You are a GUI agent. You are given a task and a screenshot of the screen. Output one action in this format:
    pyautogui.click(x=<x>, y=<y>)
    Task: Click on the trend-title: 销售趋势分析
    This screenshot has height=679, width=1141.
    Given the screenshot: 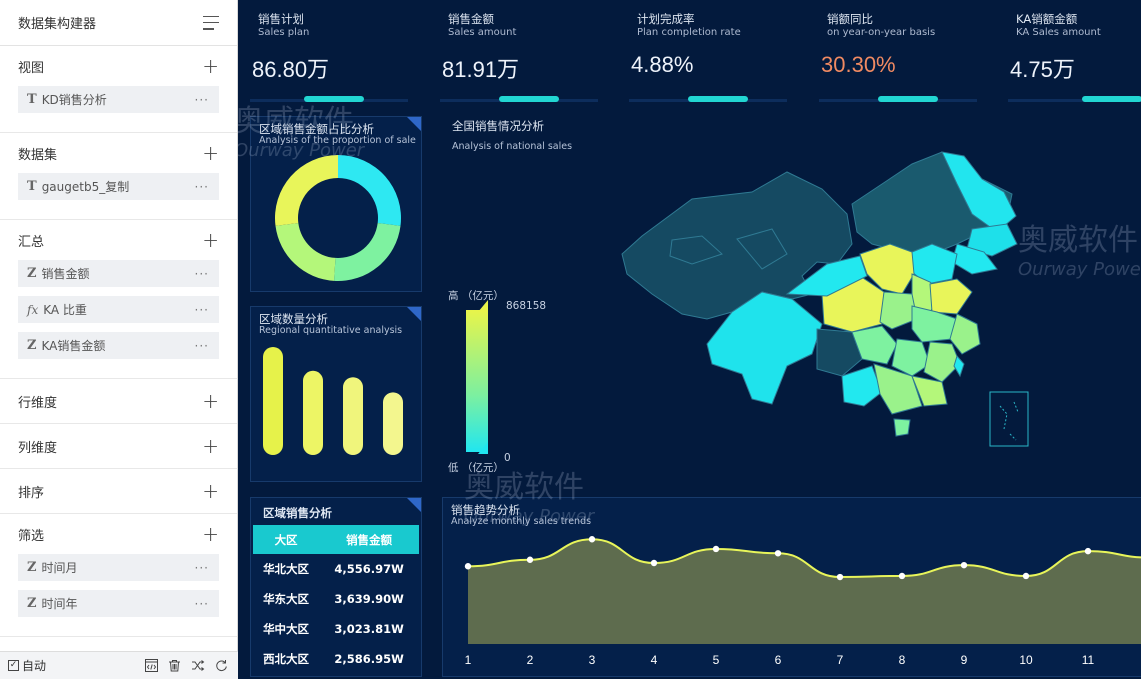 What is the action you would take?
    pyautogui.click(x=485, y=510)
    